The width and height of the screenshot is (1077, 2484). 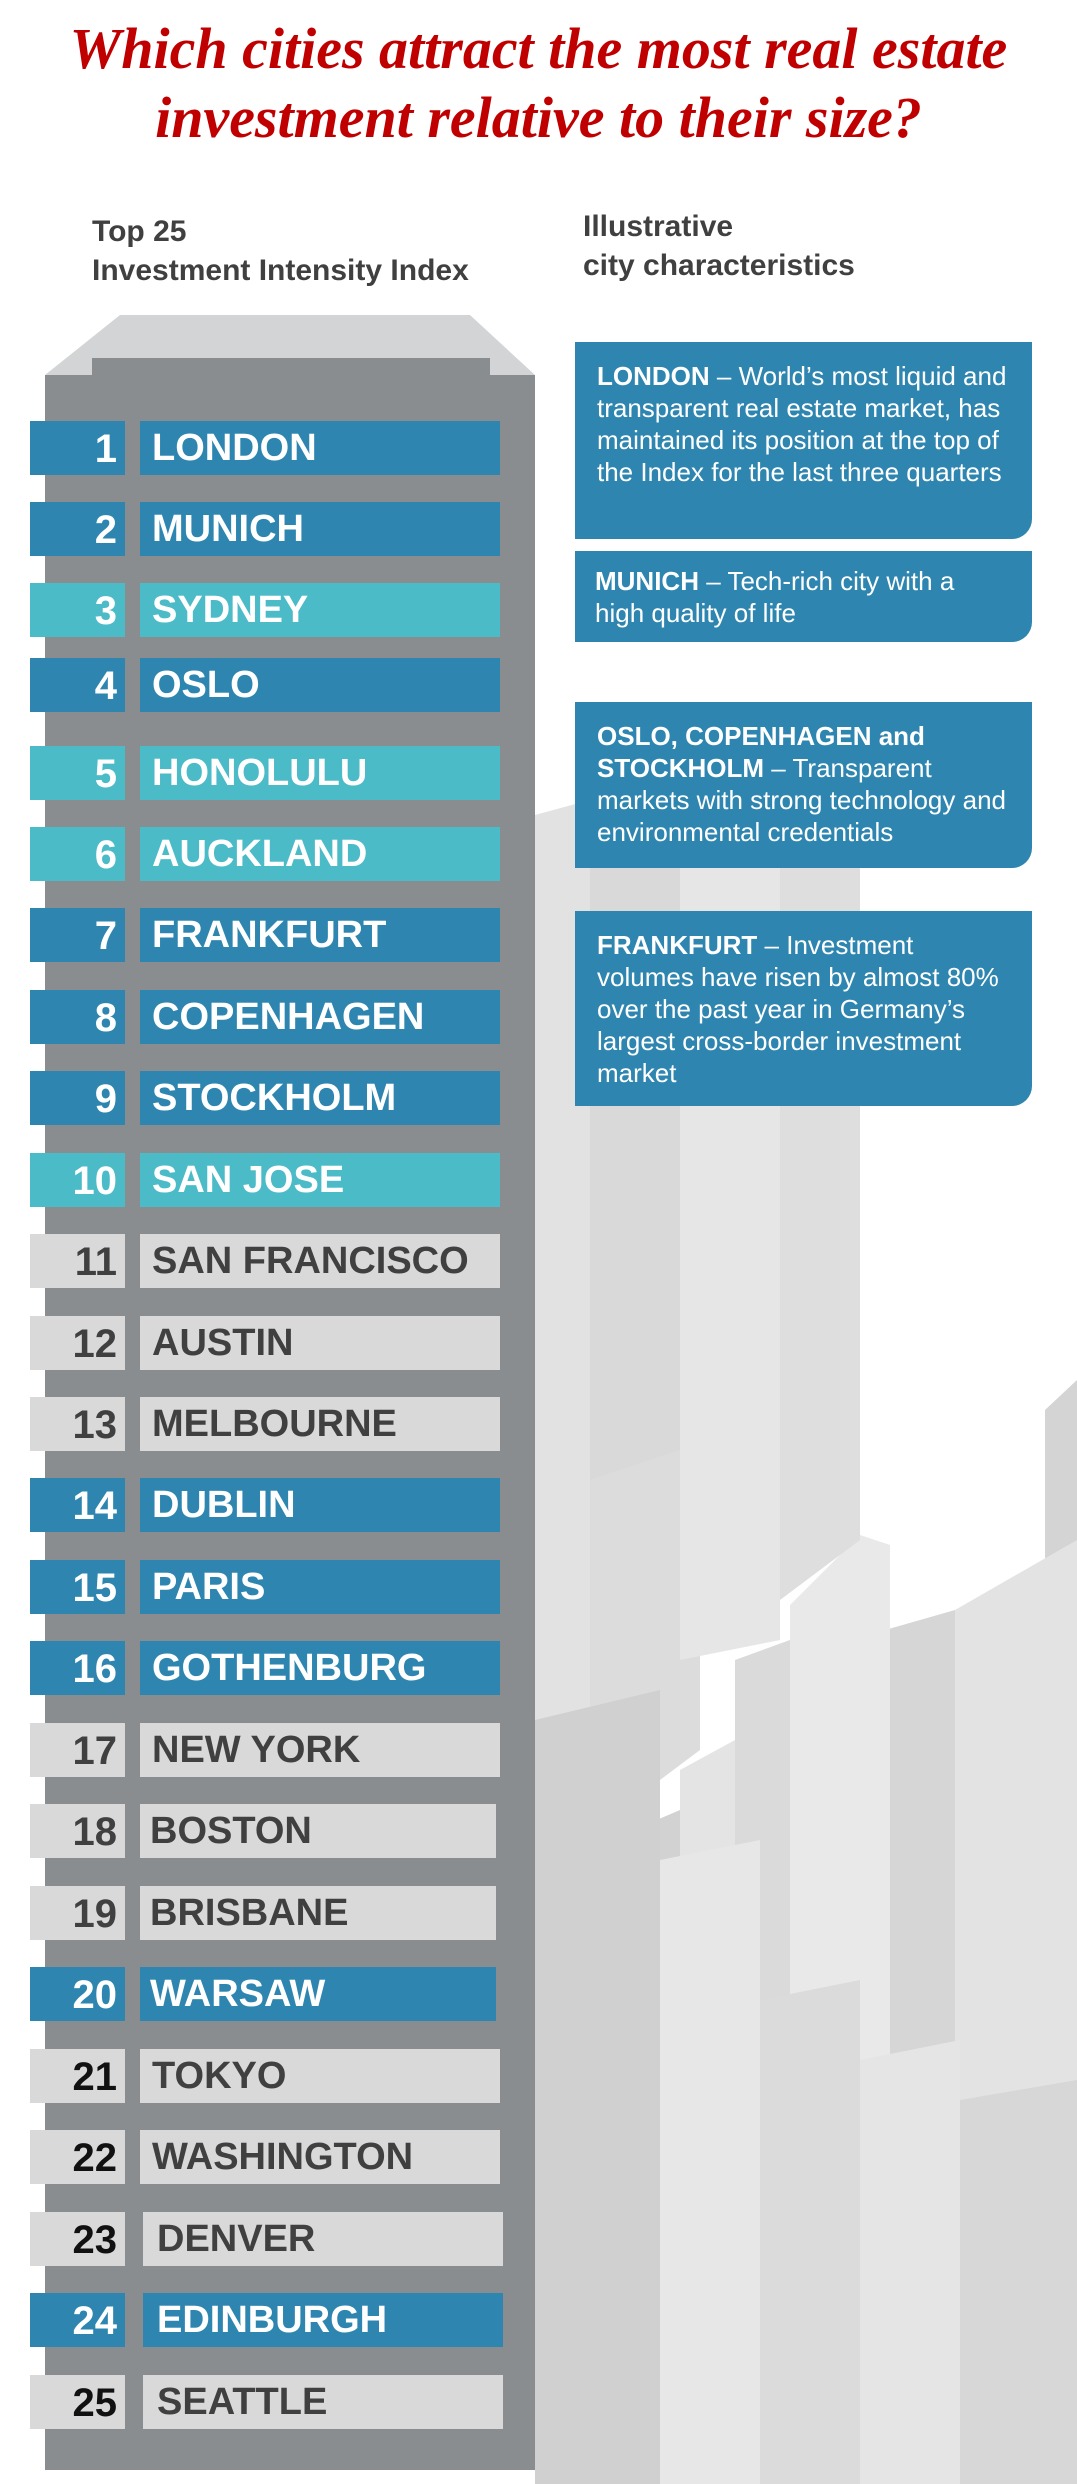 What do you see at coordinates (280, 251) in the screenshot?
I see `ranking-column-header: Top 25 Investment Intensity Index` at bounding box center [280, 251].